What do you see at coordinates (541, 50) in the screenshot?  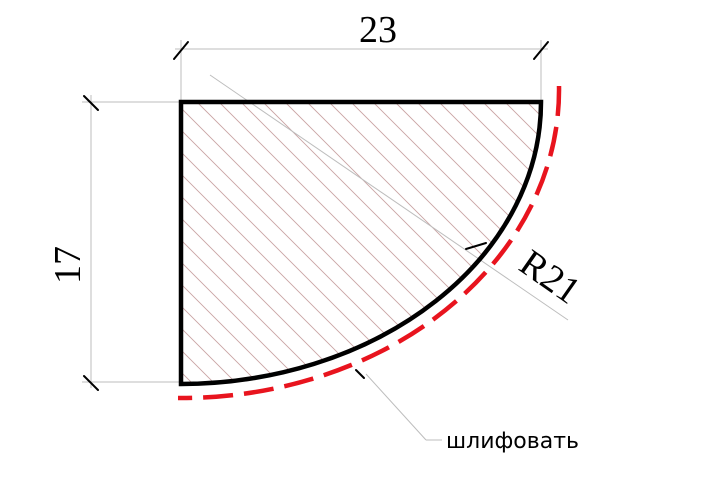 I see `tick-width-right` at bounding box center [541, 50].